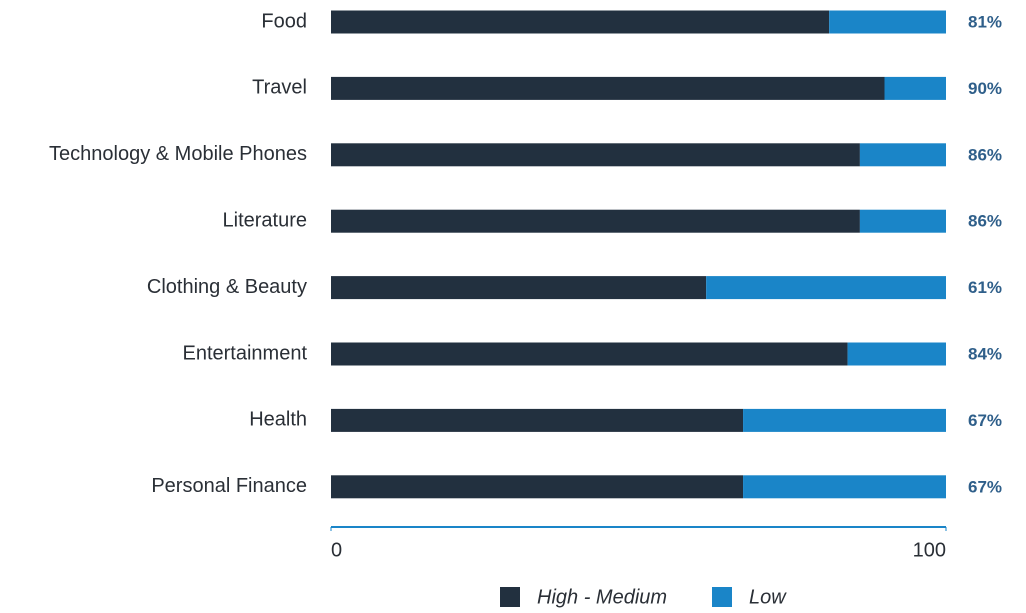 The width and height of the screenshot is (1026, 613). Describe the element at coordinates (768, 597) in the screenshot. I see `legend-label: Low` at that location.